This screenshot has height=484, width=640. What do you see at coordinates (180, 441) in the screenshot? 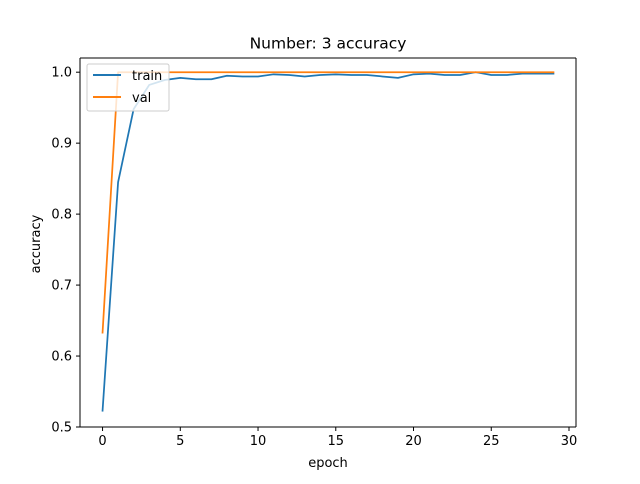
I see `x-tick-label: 5` at bounding box center [180, 441].